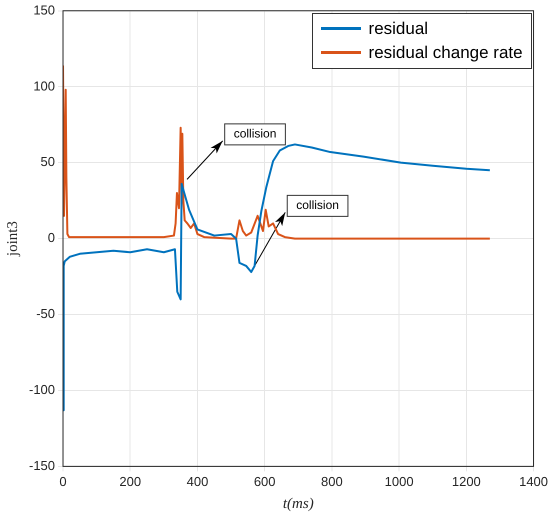 The image size is (551, 515). Describe the element at coordinates (298, 504) in the screenshot. I see `x-axis-title: t(ms)` at that location.